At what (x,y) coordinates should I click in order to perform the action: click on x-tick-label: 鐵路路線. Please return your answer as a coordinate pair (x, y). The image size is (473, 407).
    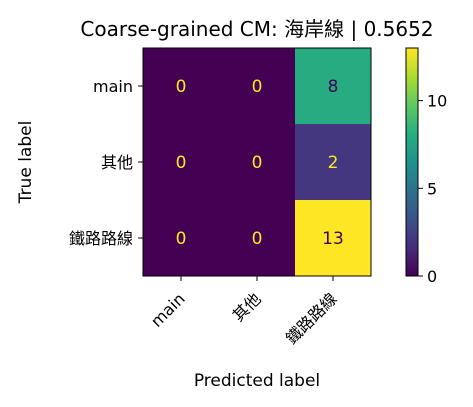
    Looking at the image, I should click on (311, 318).